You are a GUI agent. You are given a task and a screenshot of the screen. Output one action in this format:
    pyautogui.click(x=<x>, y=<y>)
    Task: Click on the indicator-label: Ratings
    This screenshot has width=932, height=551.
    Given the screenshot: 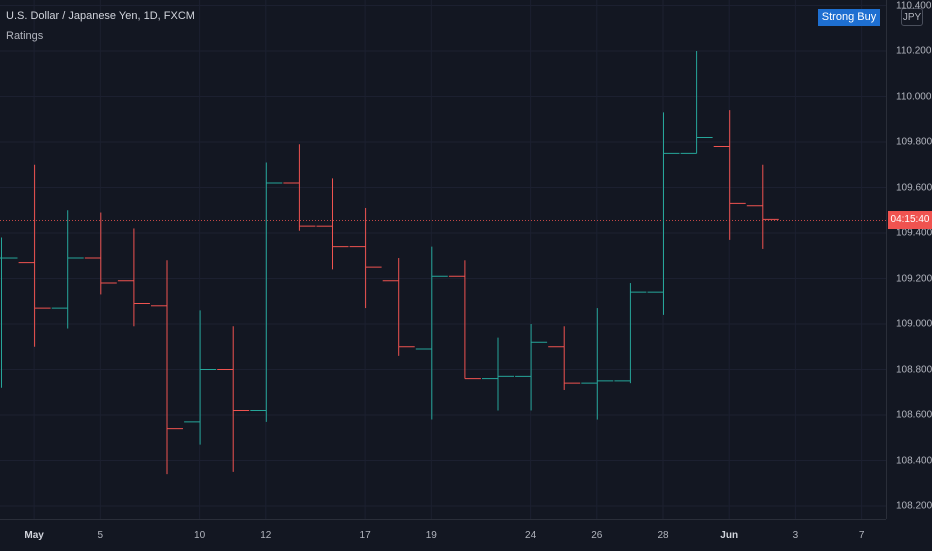 What is the action you would take?
    pyautogui.click(x=25, y=36)
    